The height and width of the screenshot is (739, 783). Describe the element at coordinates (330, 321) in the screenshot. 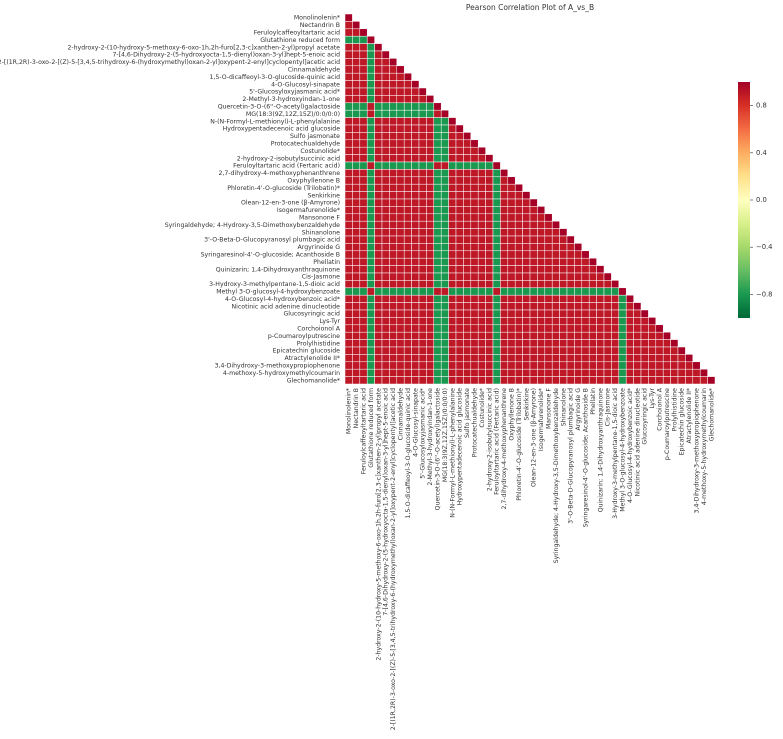

I see `row-label: Lys-Tyr` at that location.